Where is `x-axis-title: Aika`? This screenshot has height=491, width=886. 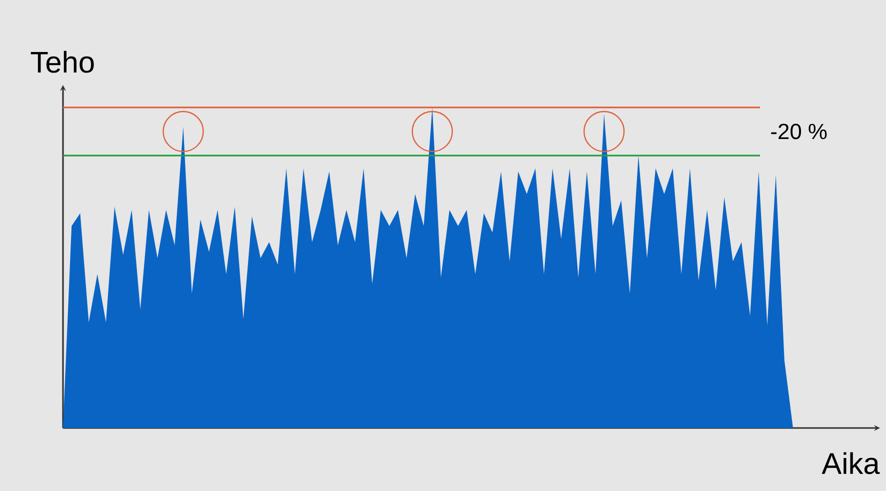
x-axis-title: Aika is located at coordinates (851, 463).